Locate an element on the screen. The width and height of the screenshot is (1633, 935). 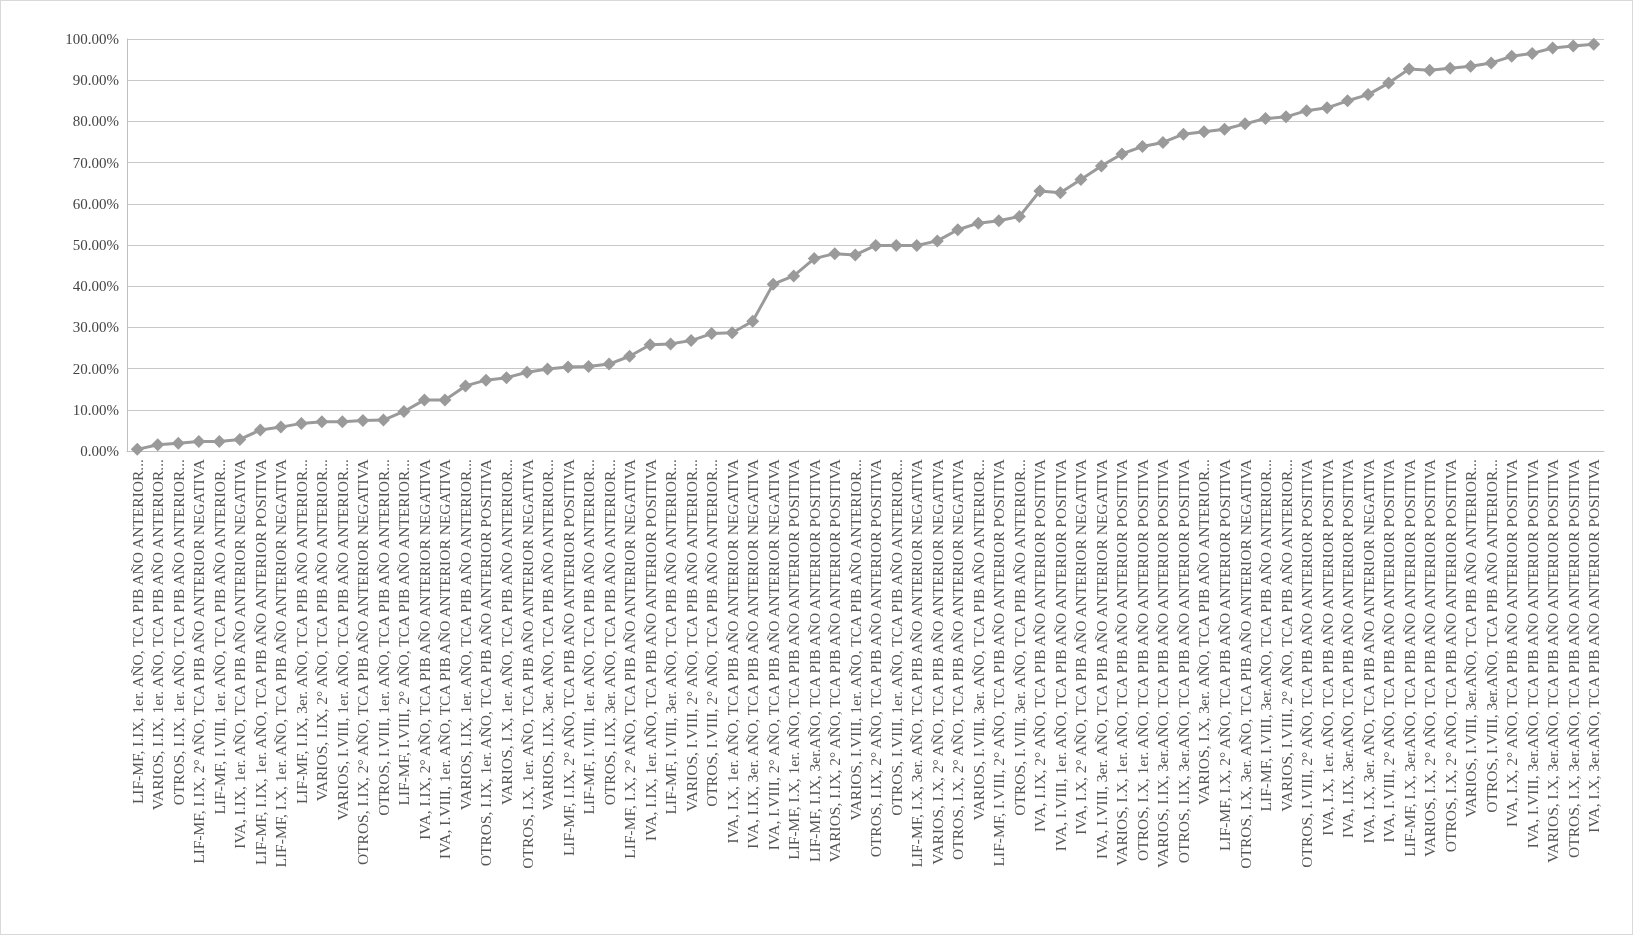
y-tick-label: 80.00% is located at coordinates (95, 121).